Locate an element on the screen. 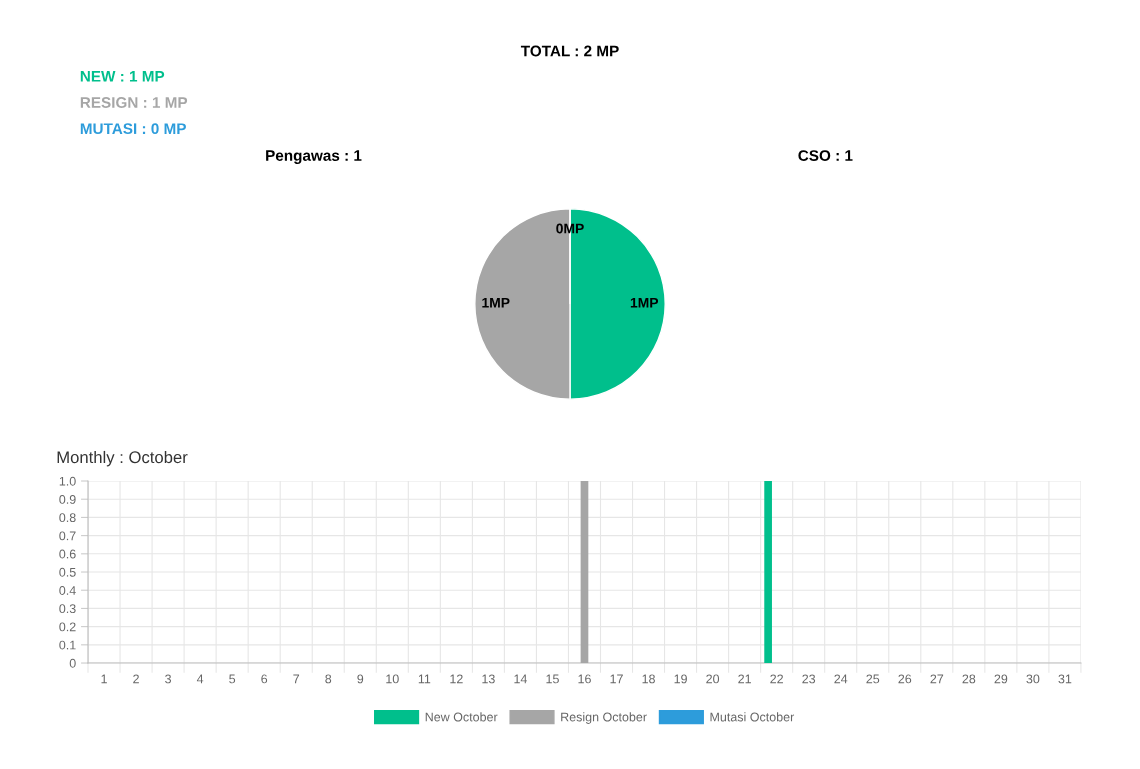  x-tick-label: 26 is located at coordinates (905, 679).